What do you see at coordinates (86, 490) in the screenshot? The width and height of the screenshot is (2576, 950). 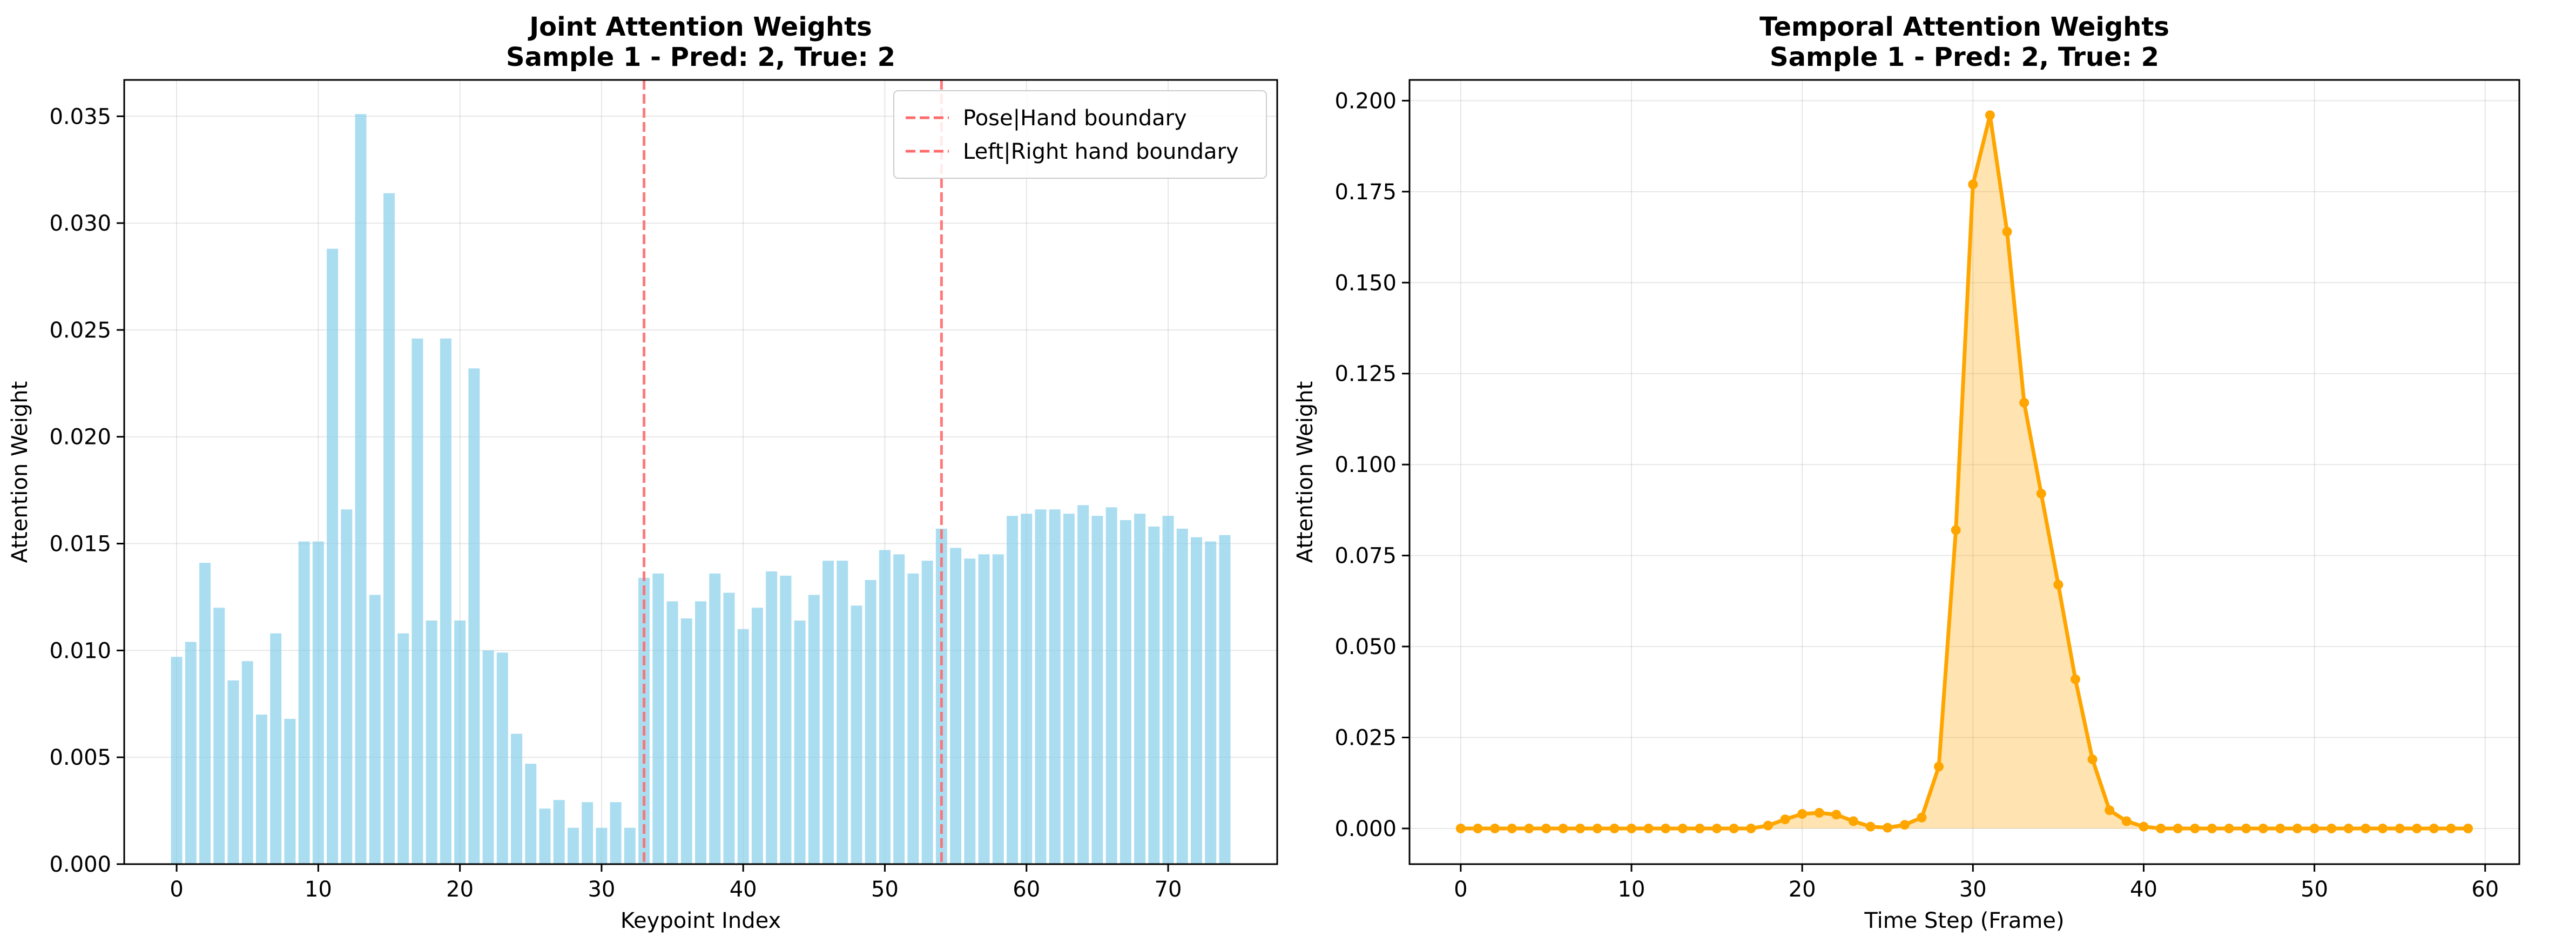 I see `y-axis-ticks: 0.000 0.005 0.010 0.015 0.020 0.025 0.030 0.035` at bounding box center [86, 490].